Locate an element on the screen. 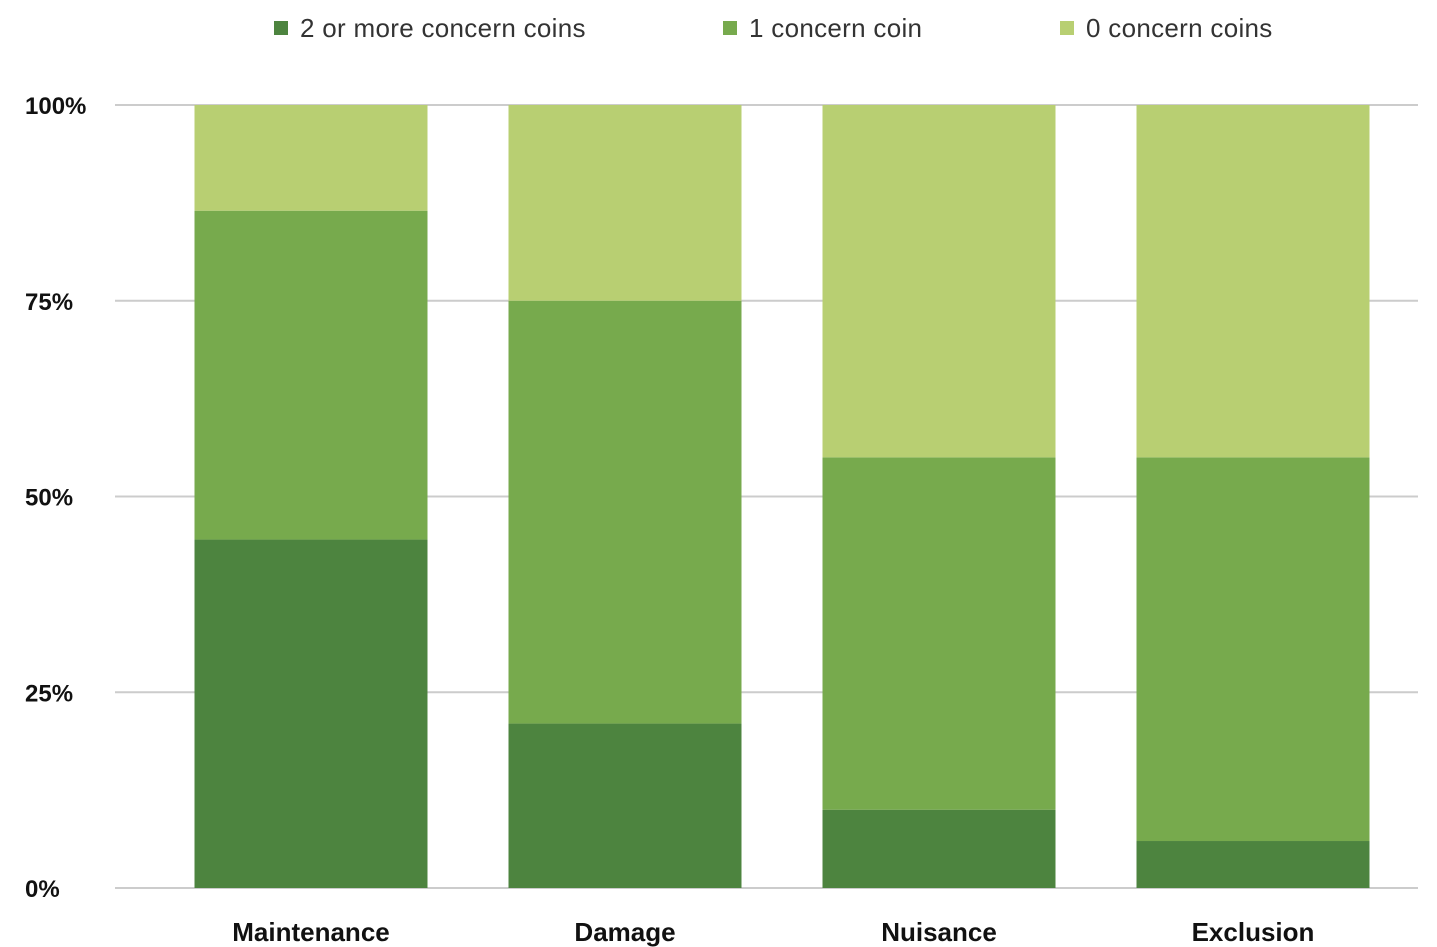 This screenshot has height=947, width=1437. legend-swatch-zero is located at coordinates (1067, 28).